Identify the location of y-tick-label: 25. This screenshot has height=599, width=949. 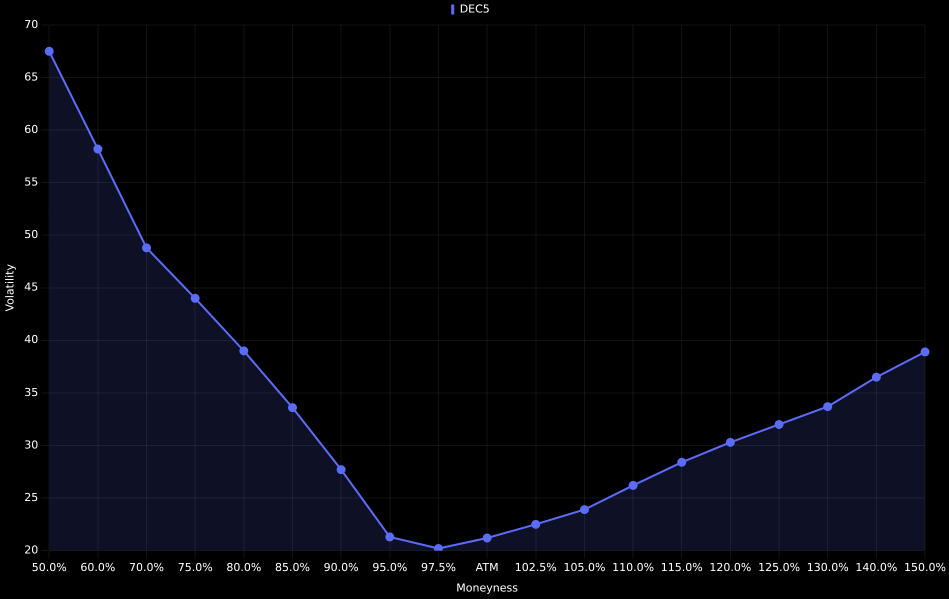
(31, 497).